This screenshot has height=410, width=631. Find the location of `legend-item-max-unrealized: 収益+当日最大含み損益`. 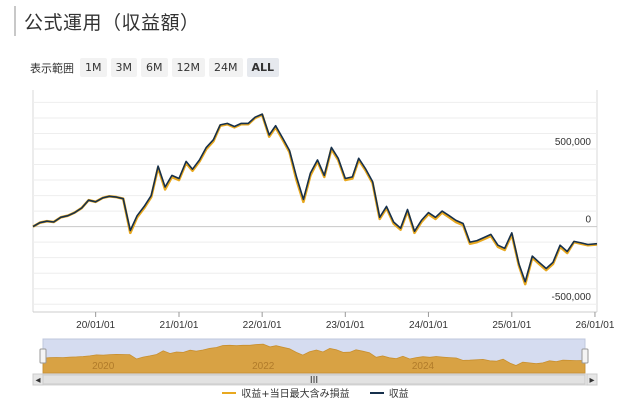

legend-item-max-unrealized: 収益+当日最大含み損益 is located at coordinates (286, 392).